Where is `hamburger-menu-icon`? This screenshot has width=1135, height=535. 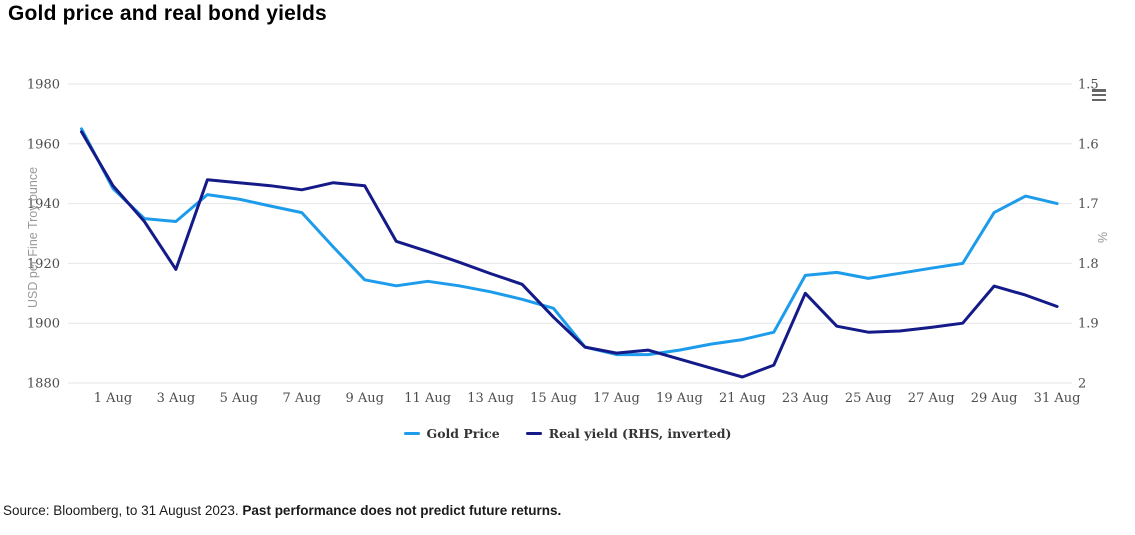 hamburger-menu-icon is located at coordinates (1099, 95).